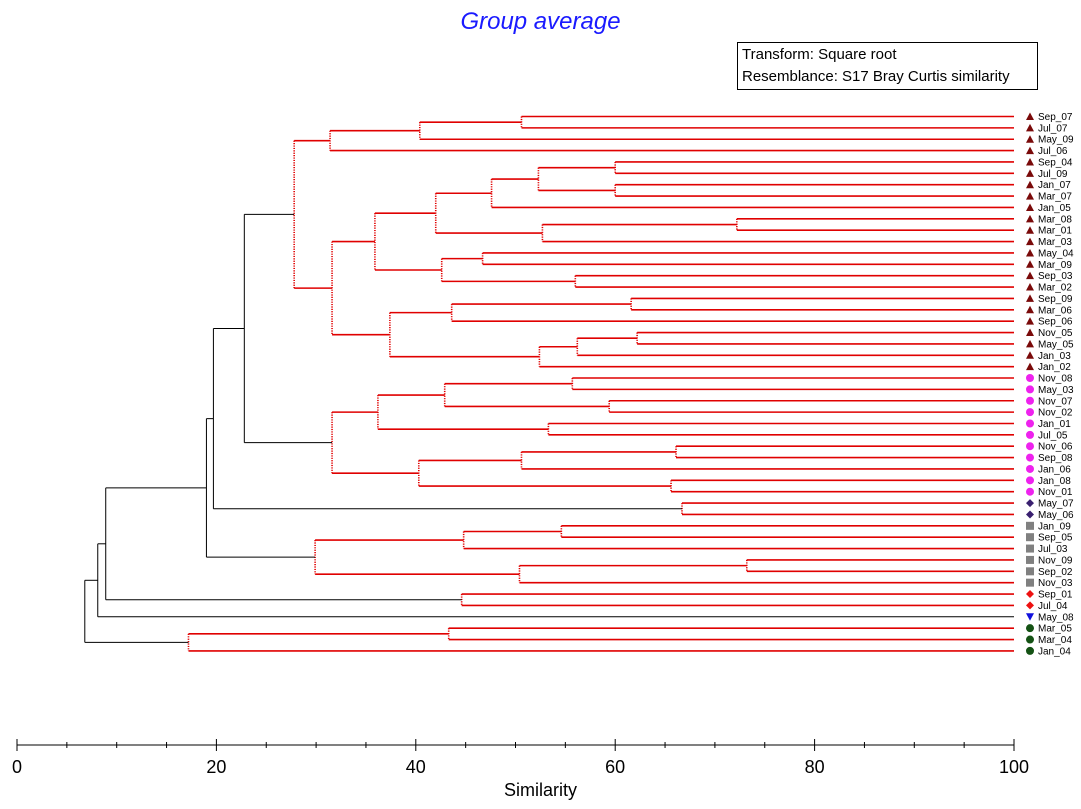 The height and width of the screenshot is (809, 1081). What do you see at coordinates (1054, 367) in the screenshot?
I see `leaf-label: Jan_02` at bounding box center [1054, 367].